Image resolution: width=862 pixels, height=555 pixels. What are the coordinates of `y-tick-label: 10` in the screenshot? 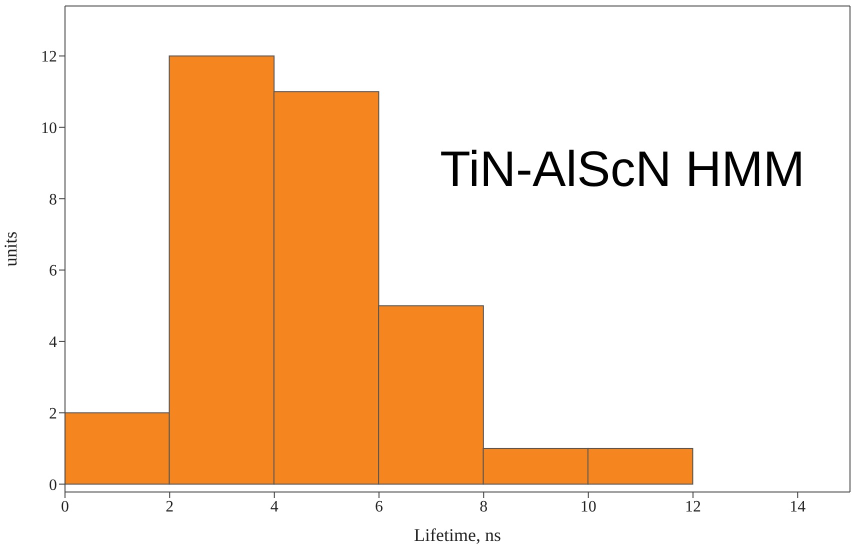 It's located at (49, 128).